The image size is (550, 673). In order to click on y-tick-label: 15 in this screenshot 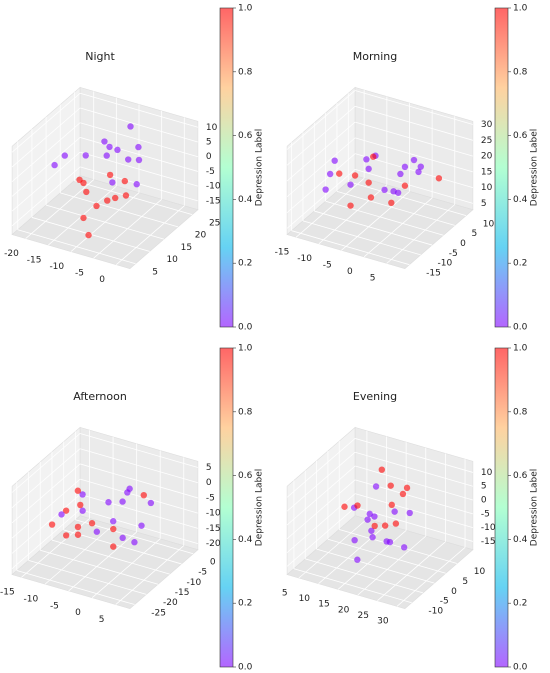, I will do `click(186, 248)`.